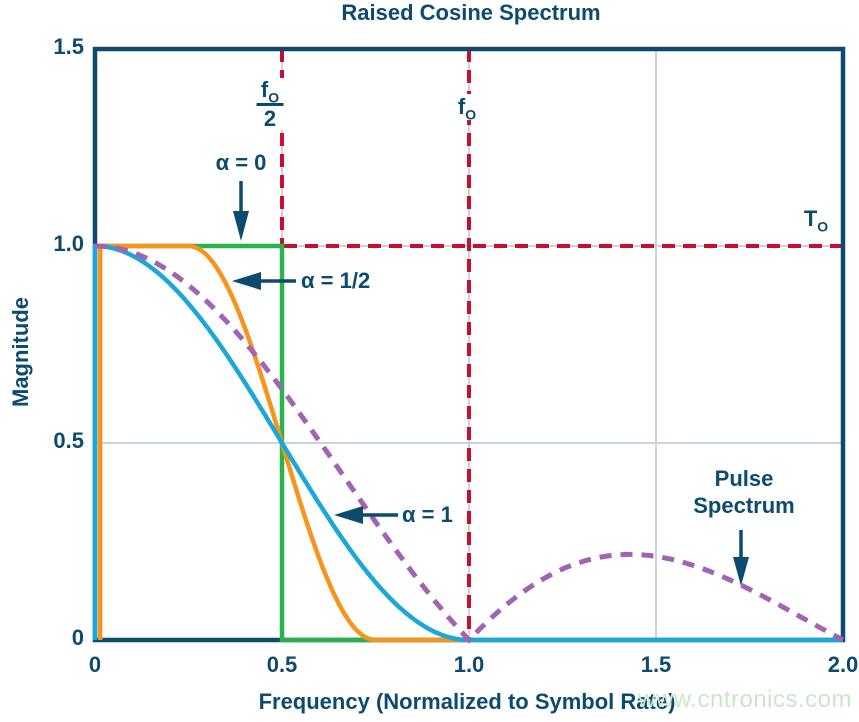  Describe the element at coordinates (471, 12) in the screenshot. I see `chart-title: Raised Cosine Spectrum` at that location.